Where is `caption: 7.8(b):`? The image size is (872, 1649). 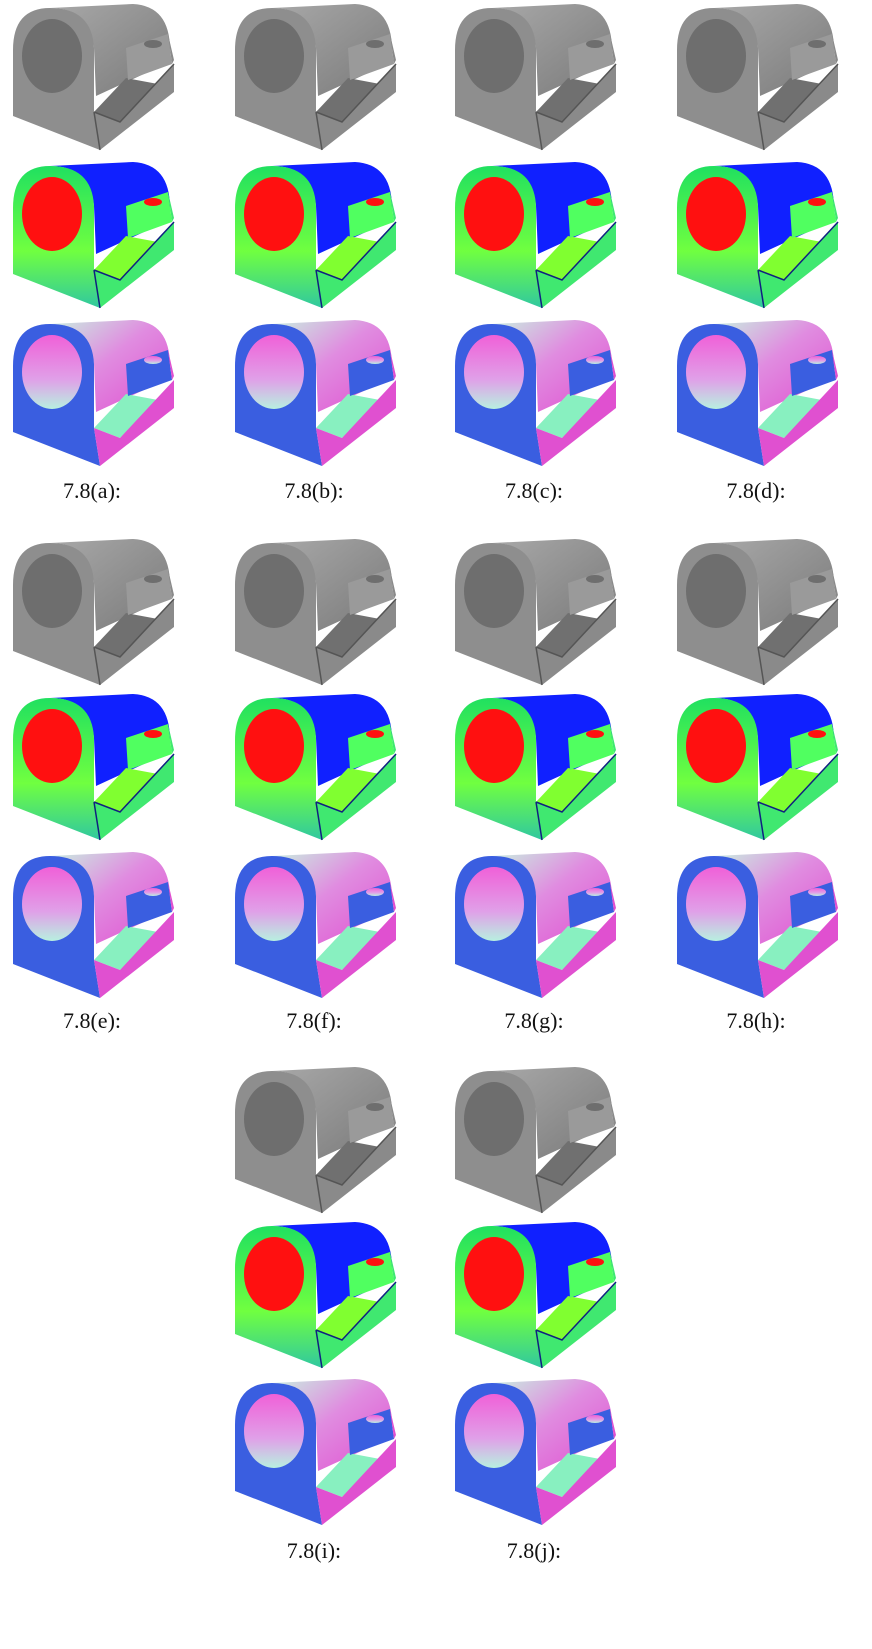 caption: 7.8(b): is located at coordinates (313, 490).